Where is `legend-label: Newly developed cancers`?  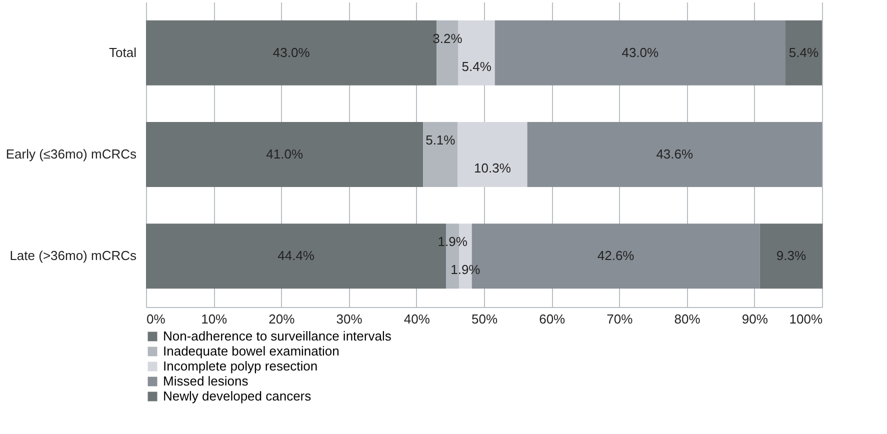 legend-label: Newly developed cancers is located at coordinates (237, 396).